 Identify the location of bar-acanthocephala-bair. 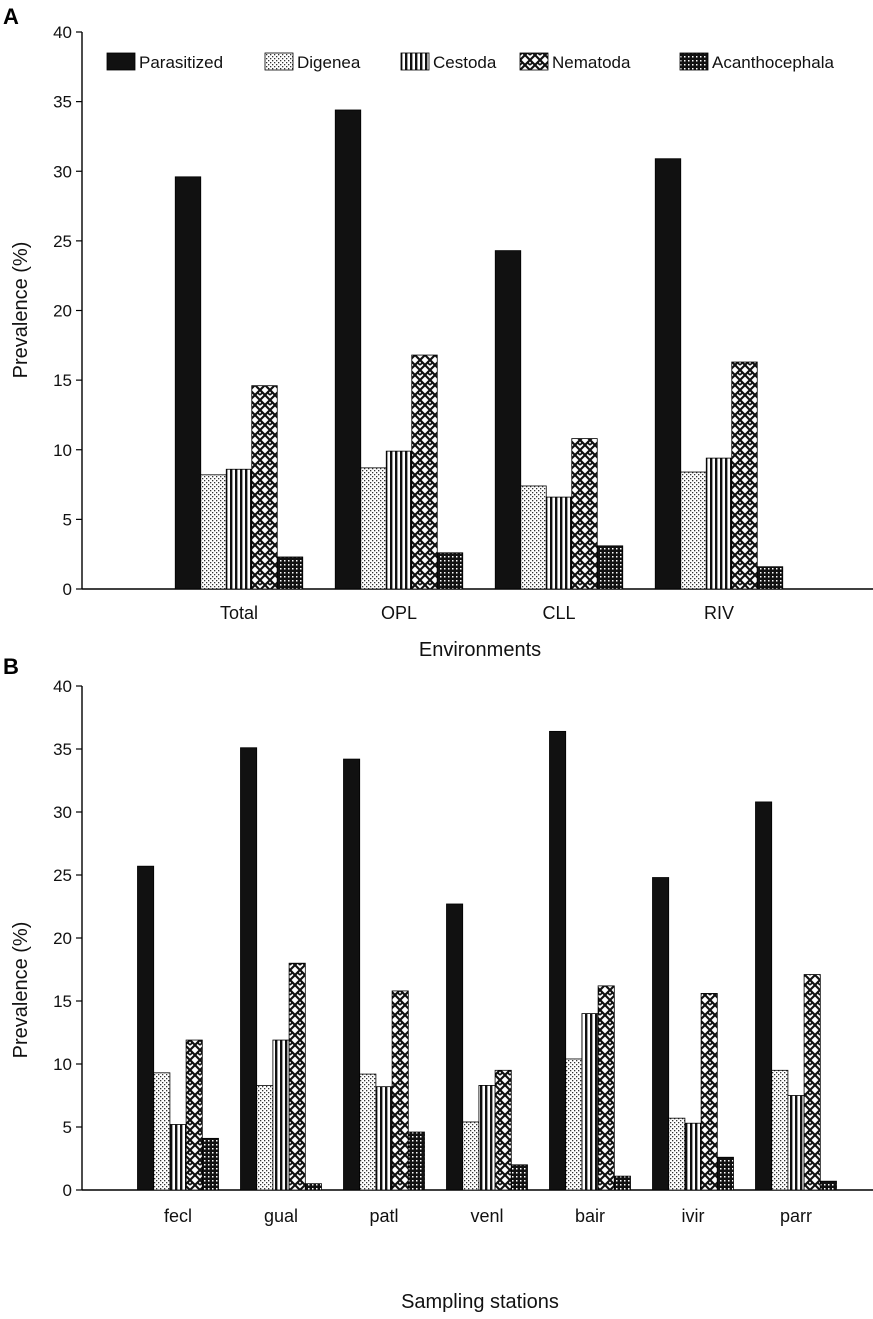
(622, 1183).